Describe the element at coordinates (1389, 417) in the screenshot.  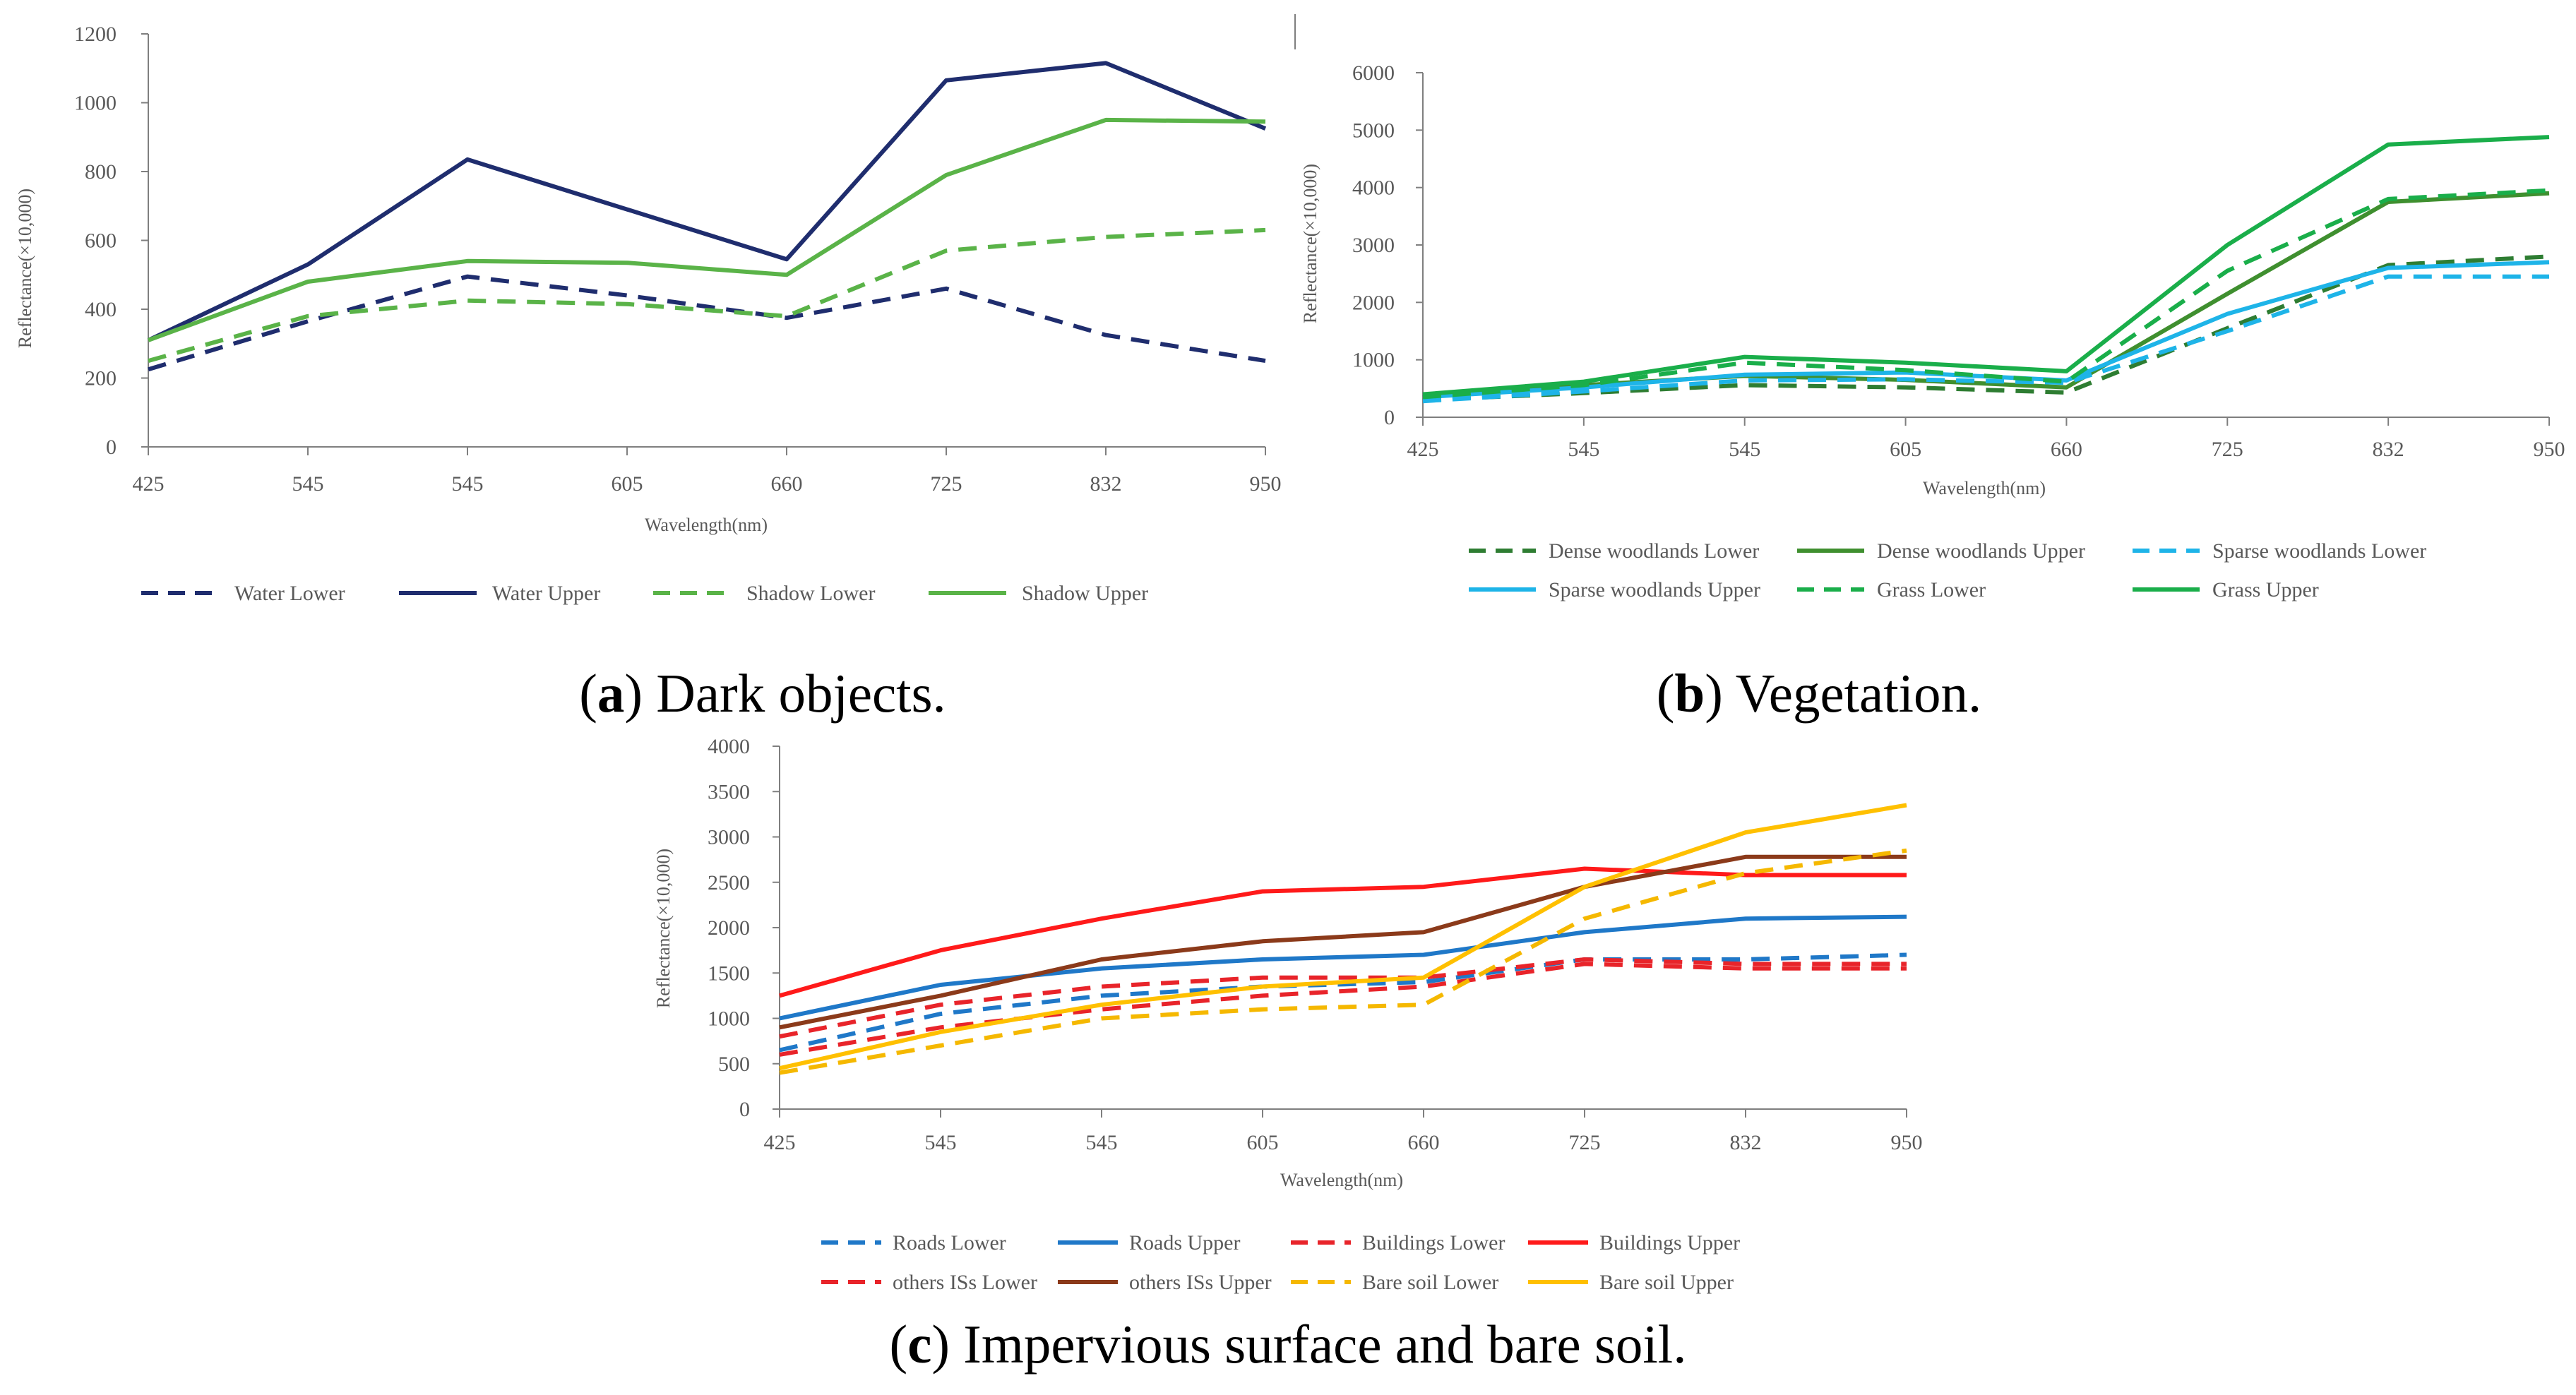
I see `chart-b-y-tick-label: 0` at that location.